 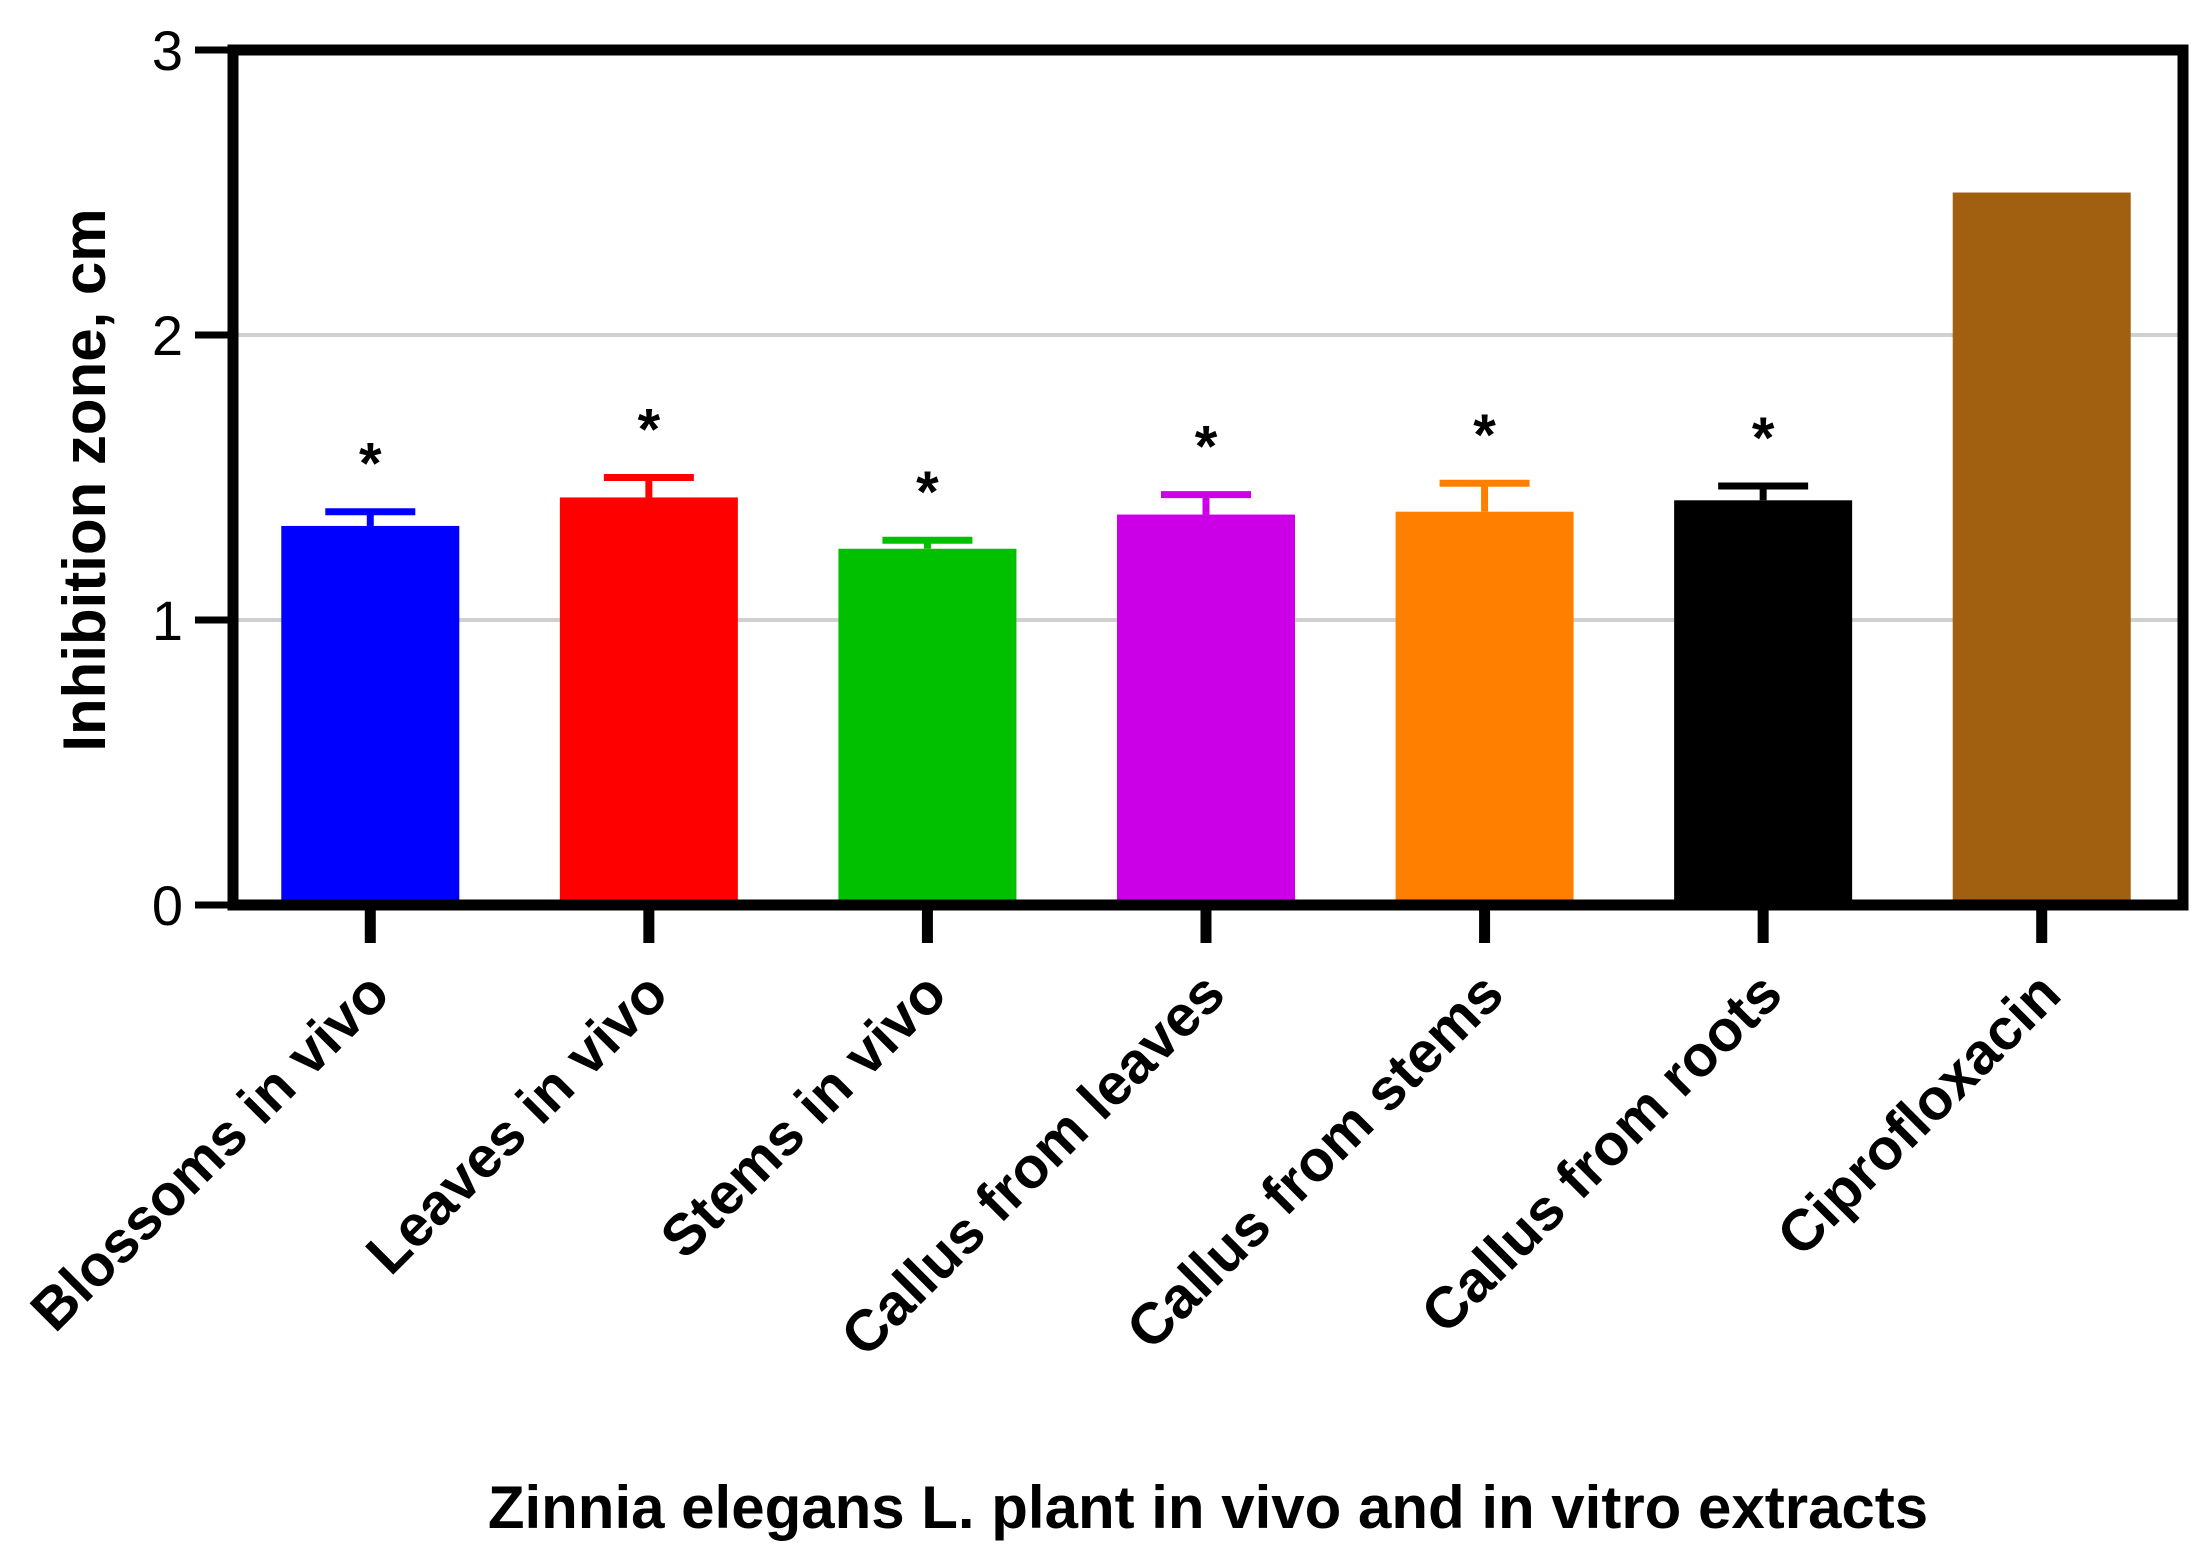 What do you see at coordinates (167, 620) in the screenshot?
I see `y-tick-label: 1` at bounding box center [167, 620].